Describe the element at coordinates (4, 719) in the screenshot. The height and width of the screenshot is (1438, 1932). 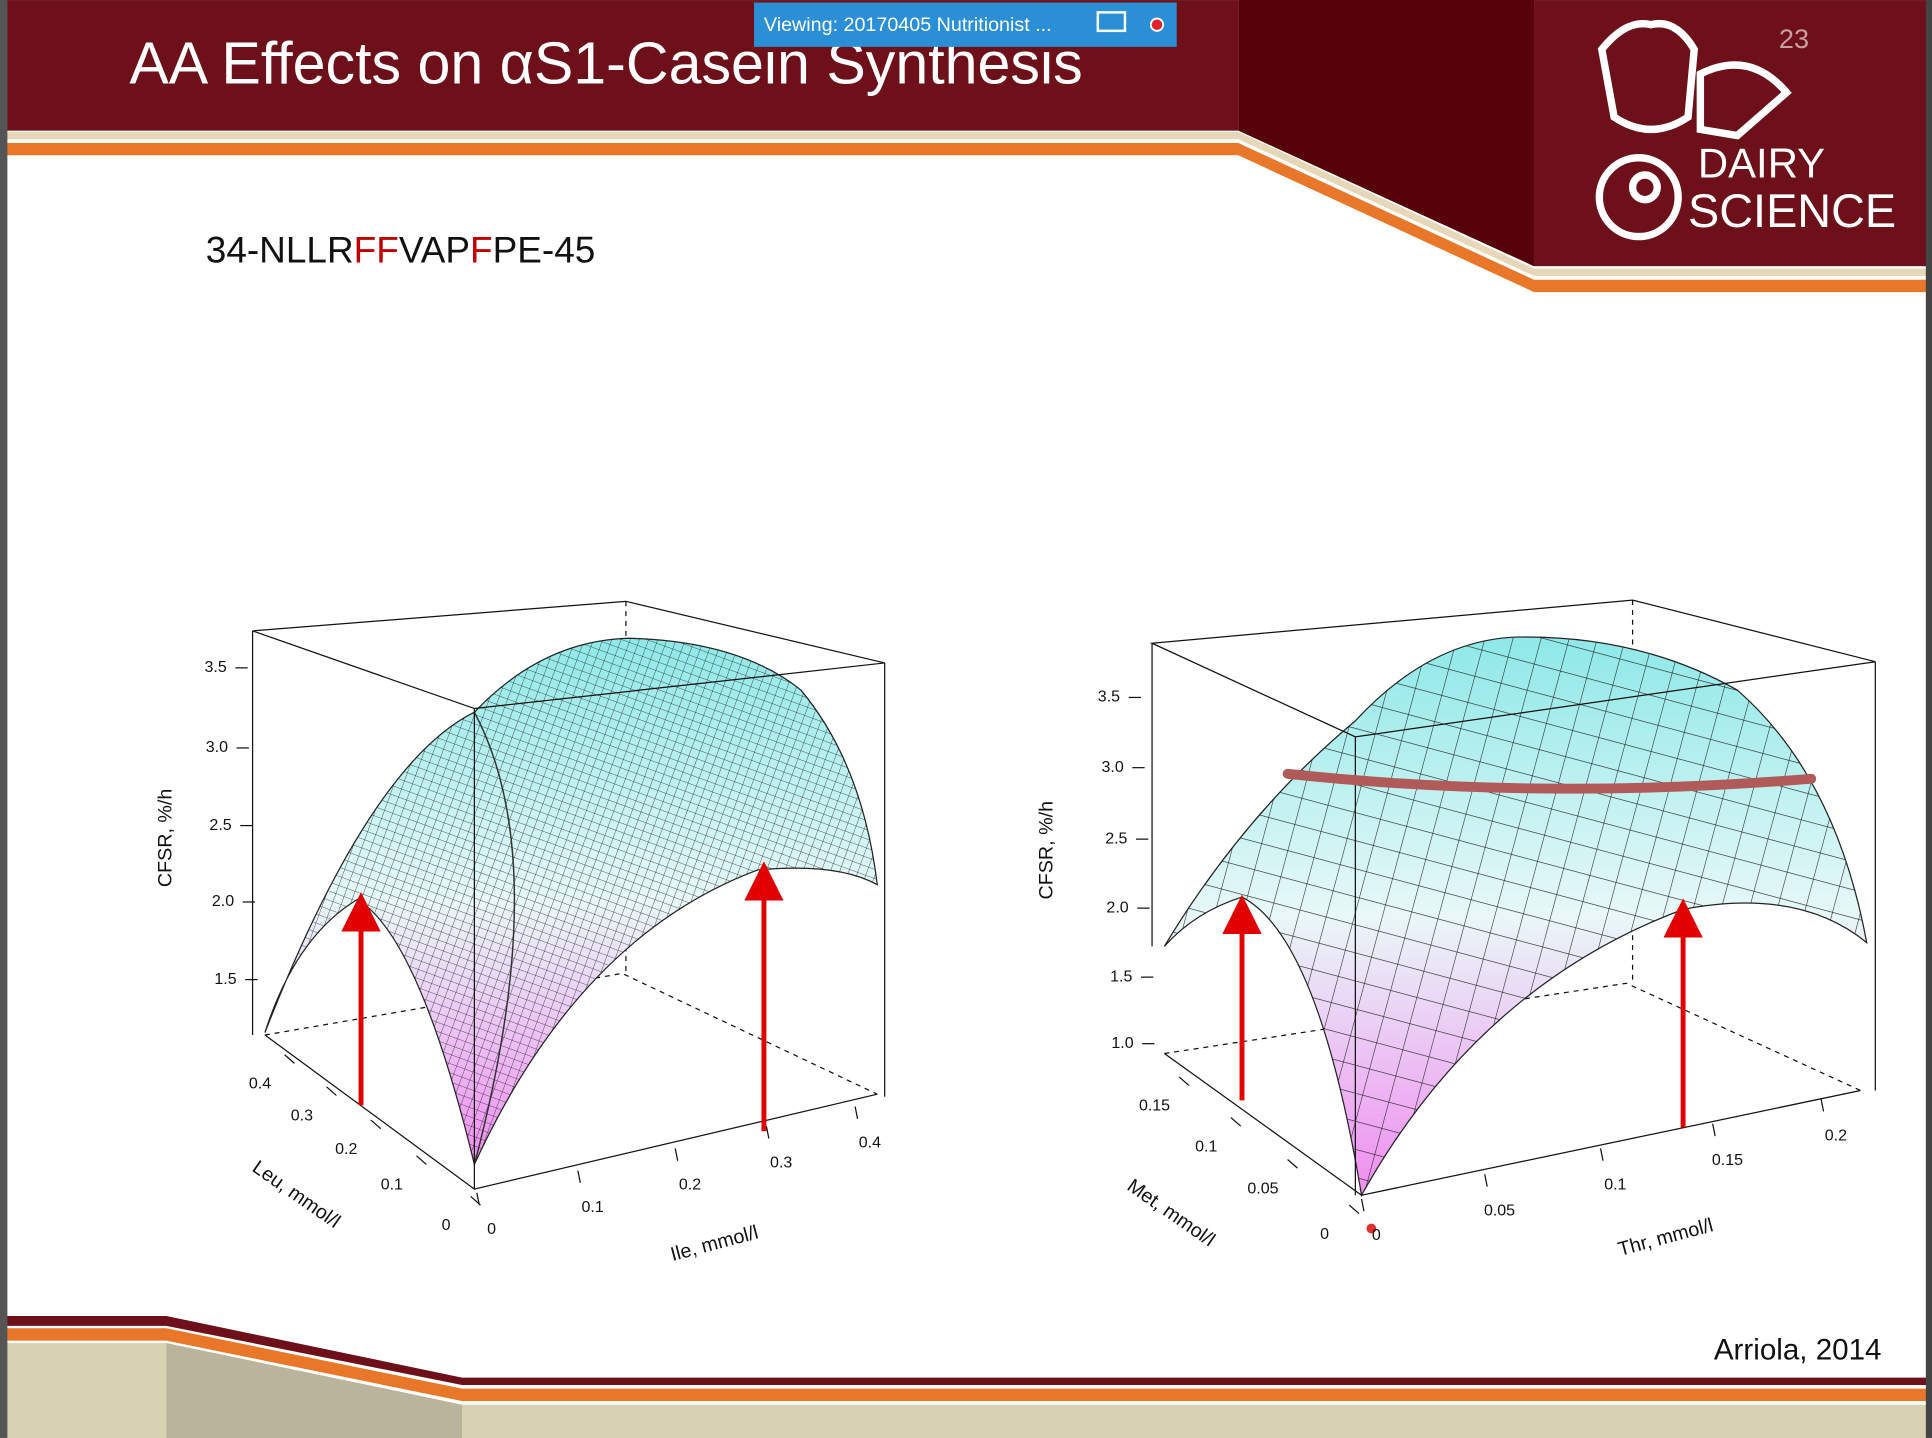
I see `window-border-left` at that location.